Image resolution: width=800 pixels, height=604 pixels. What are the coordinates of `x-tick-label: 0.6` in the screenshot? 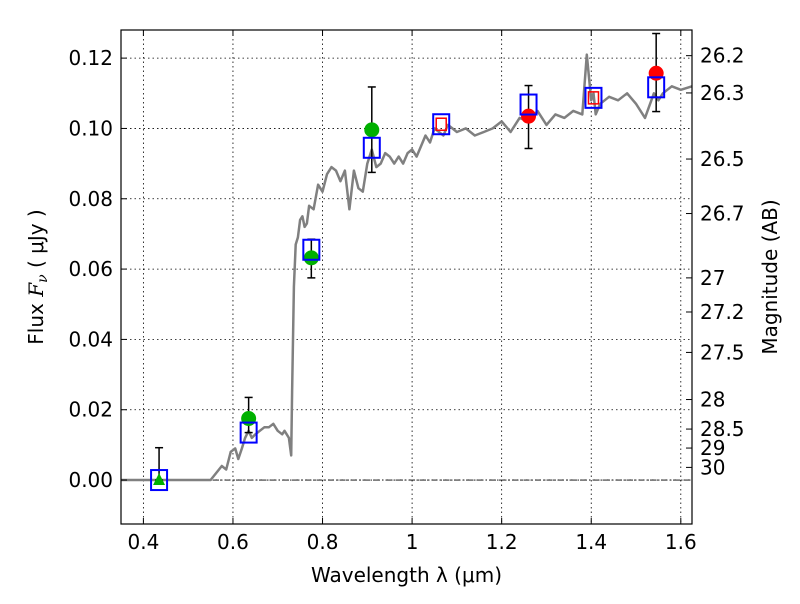 It's located at (233, 542).